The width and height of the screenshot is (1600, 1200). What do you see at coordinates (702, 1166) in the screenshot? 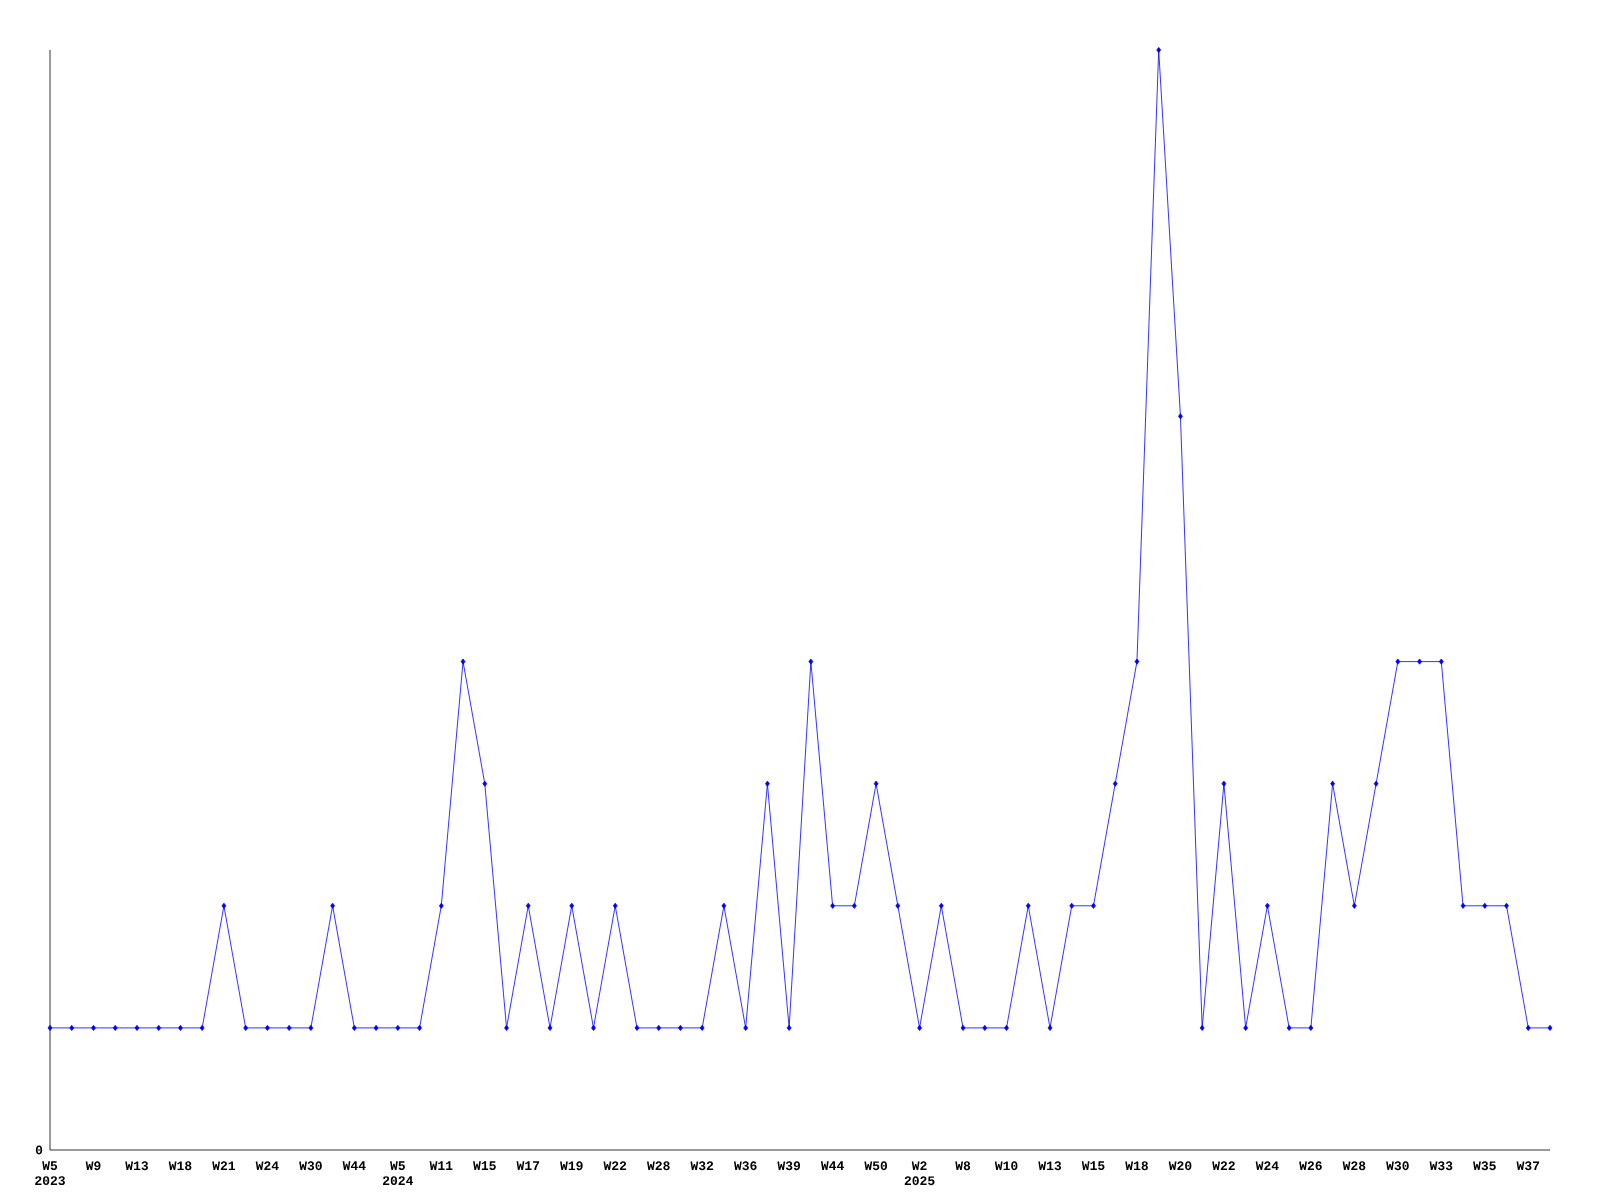
I see `x-tick-label: W32` at bounding box center [702, 1166].